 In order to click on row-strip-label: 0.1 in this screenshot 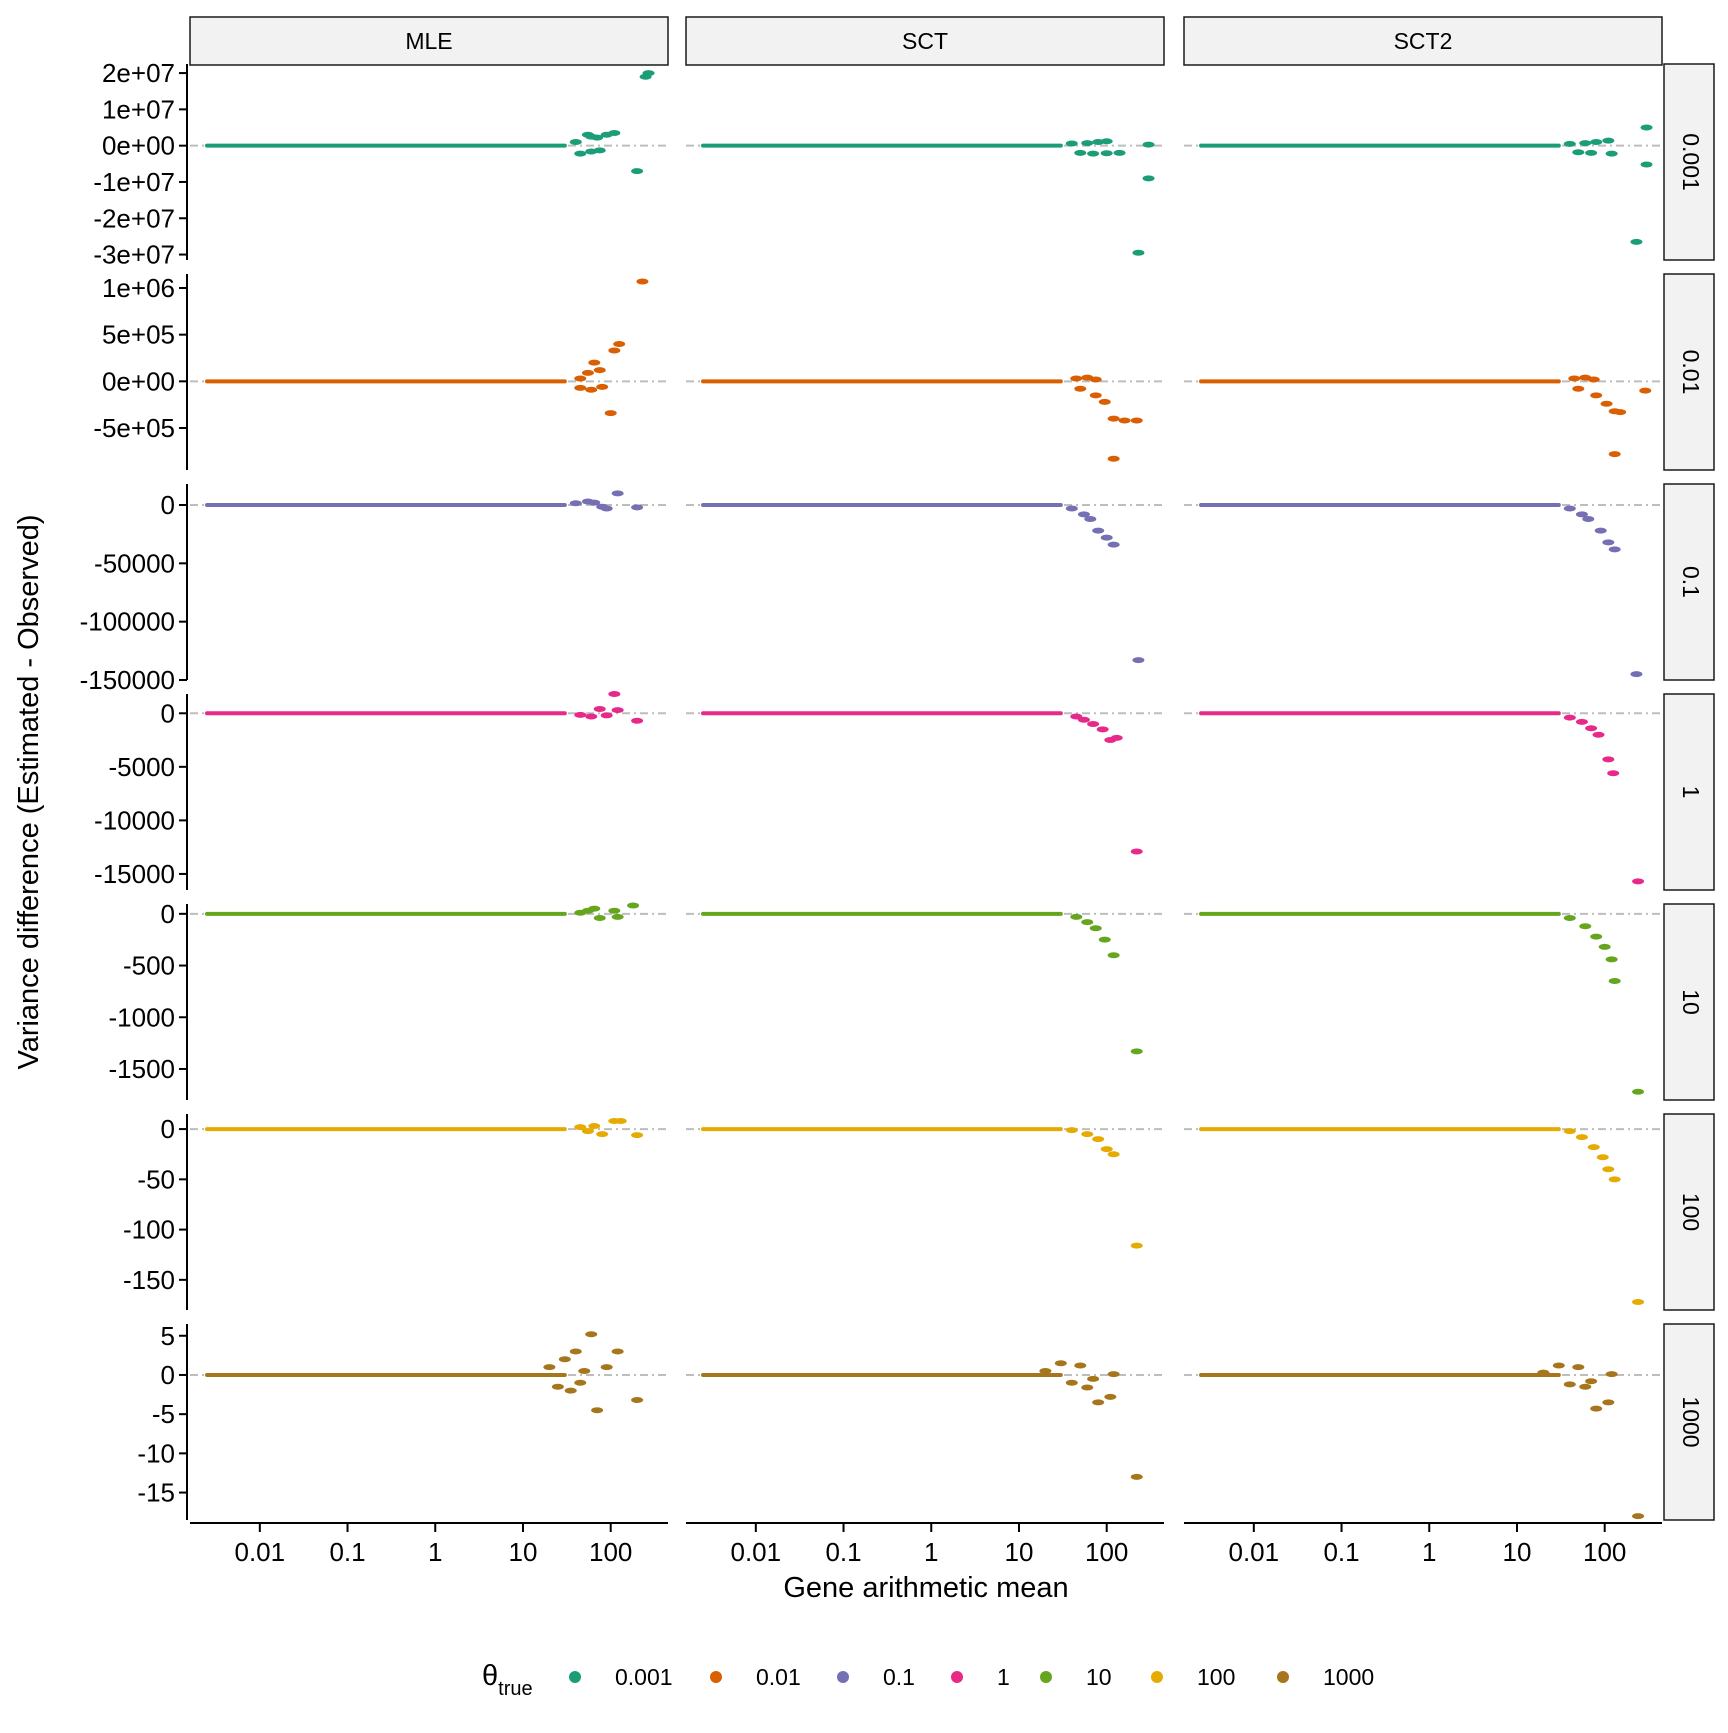, I will do `click(1691, 582)`.